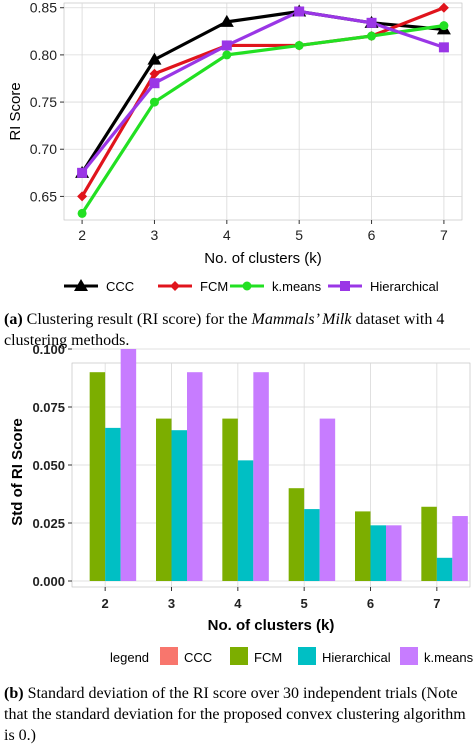  Describe the element at coordinates (43, 149) in the screenshot. I see `y-tick-label: 0.70` at that location.